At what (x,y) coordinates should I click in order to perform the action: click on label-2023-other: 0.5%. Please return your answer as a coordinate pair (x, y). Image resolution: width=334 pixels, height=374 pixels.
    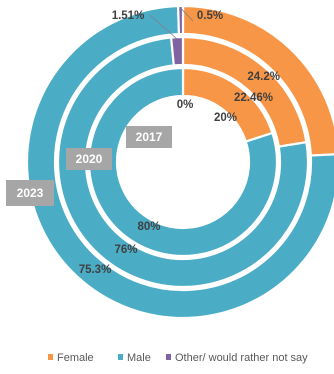
    Looking at the image, I should click on (210, 16).